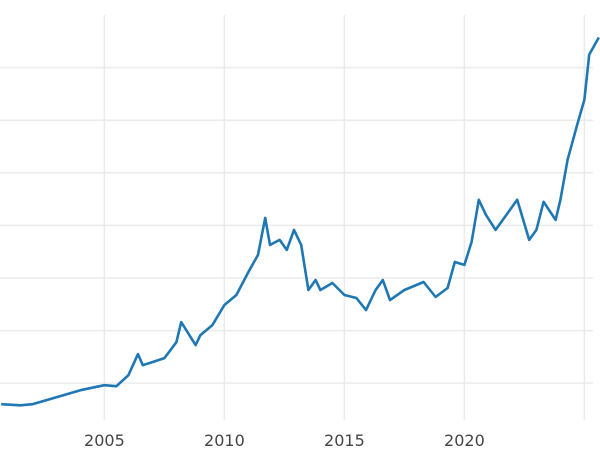 This screenshot has width=600, height=450. What do you see at coordinates (104, 440) in the screenshot?
I see `x-tick-label: 2005` at bounding box center [104, 440].